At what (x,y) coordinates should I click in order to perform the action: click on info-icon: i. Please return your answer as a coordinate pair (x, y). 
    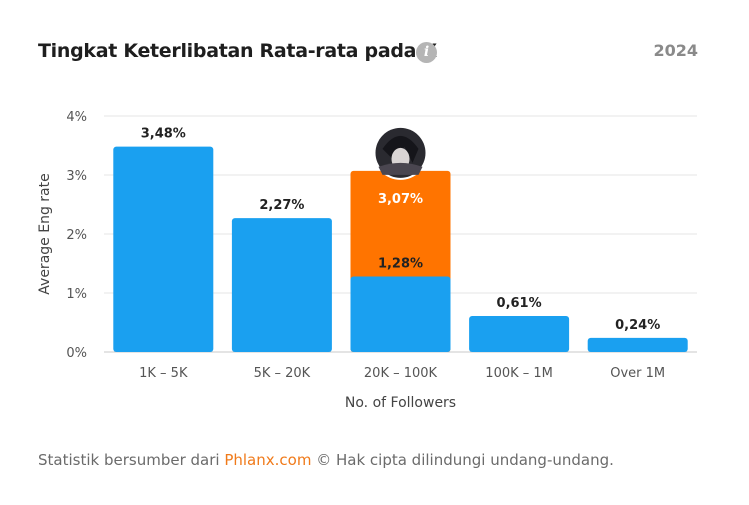
    Looking at the image, I should click on (426, 52).